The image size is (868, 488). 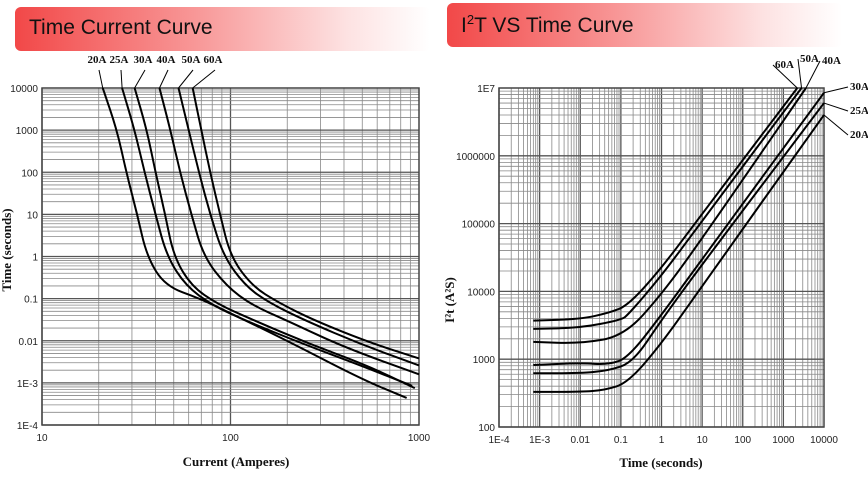 What do you see at coordinates (499, 440) in the screenshot?
I see `x-tick-label: 1E-4` at bounding box center [499, 440].